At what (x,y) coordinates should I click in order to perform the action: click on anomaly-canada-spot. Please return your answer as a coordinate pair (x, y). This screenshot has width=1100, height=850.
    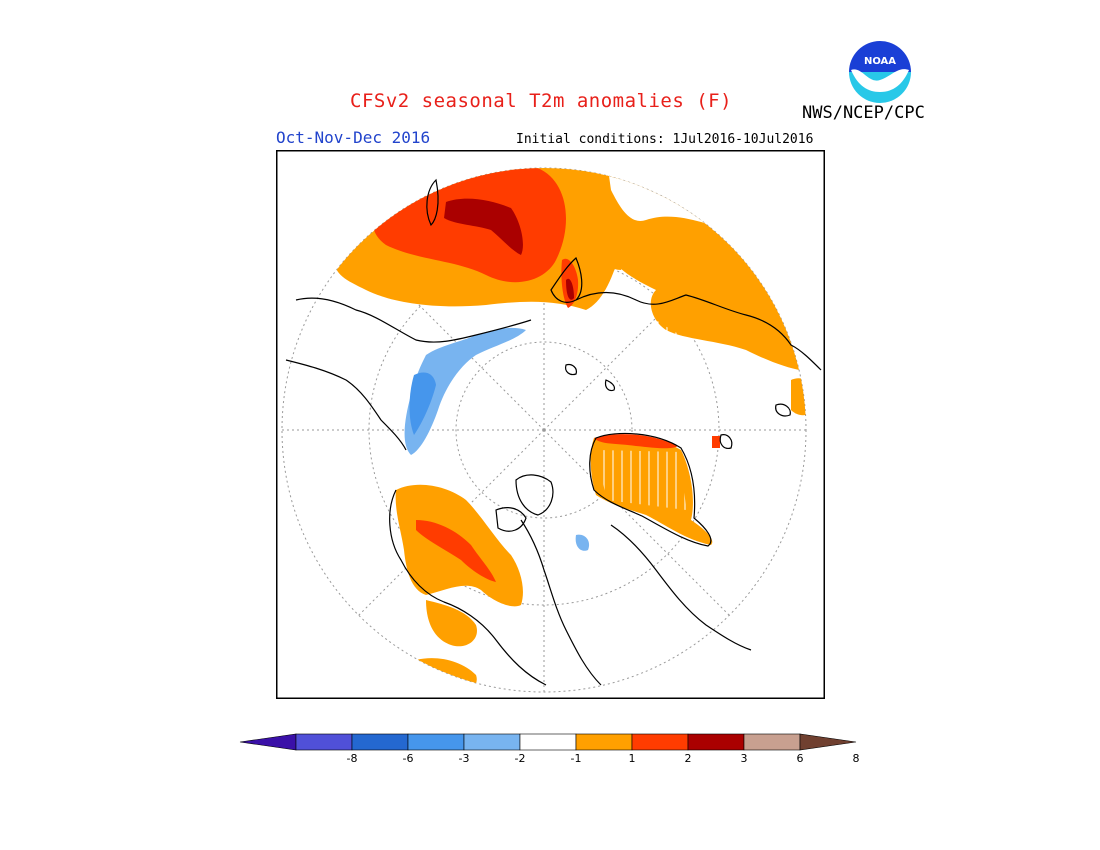
    Looking at the image, I should click on (716, 442).